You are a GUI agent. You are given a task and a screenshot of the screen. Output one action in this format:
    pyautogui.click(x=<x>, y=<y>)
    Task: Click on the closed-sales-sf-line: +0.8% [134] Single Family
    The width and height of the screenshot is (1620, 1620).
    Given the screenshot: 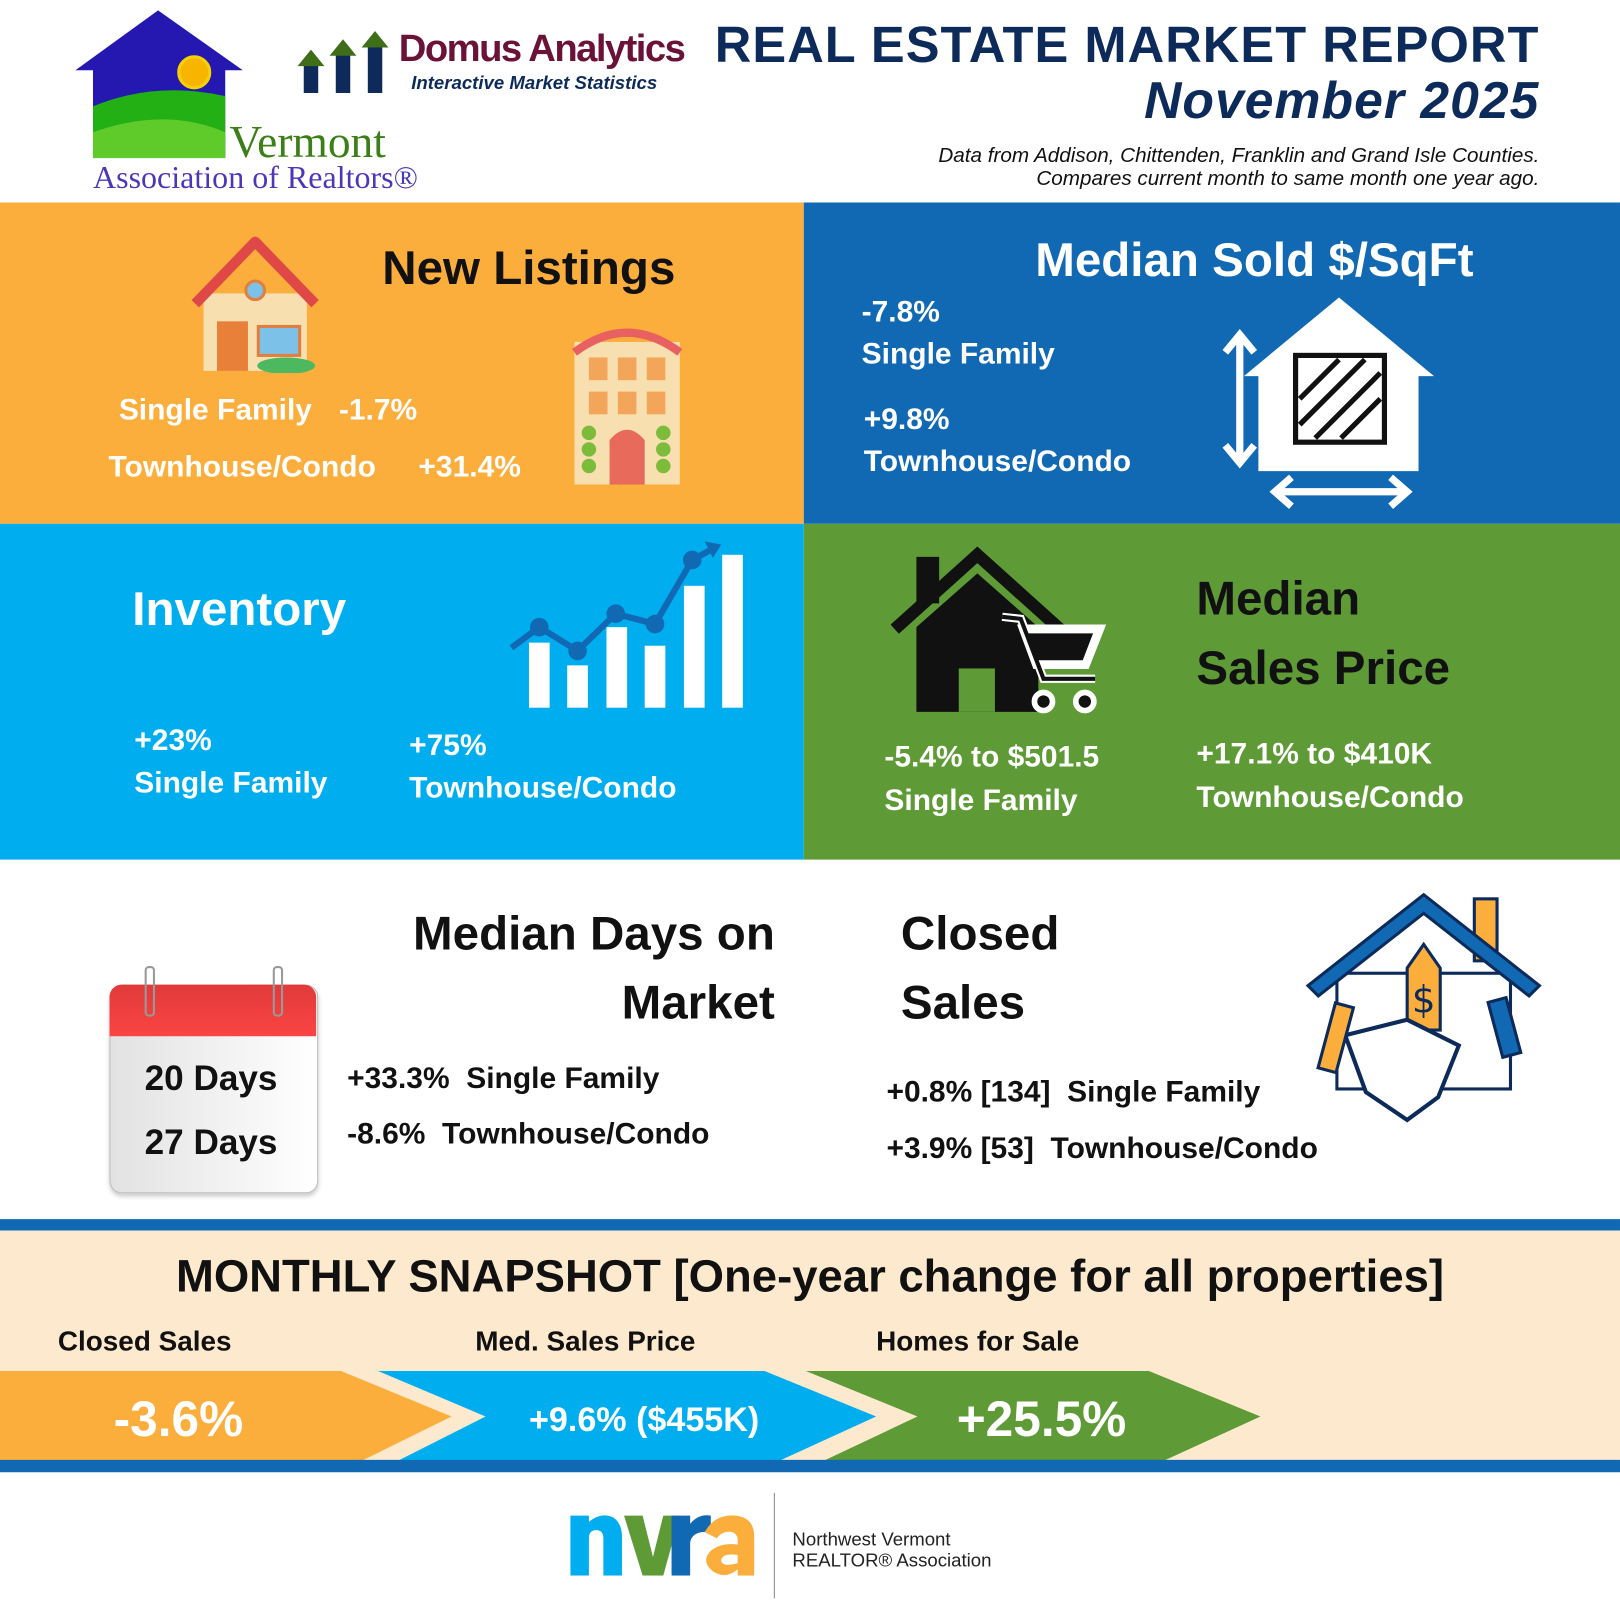 What is the action you would take?
    pyautogui.click(x=1073, y=1092)
    